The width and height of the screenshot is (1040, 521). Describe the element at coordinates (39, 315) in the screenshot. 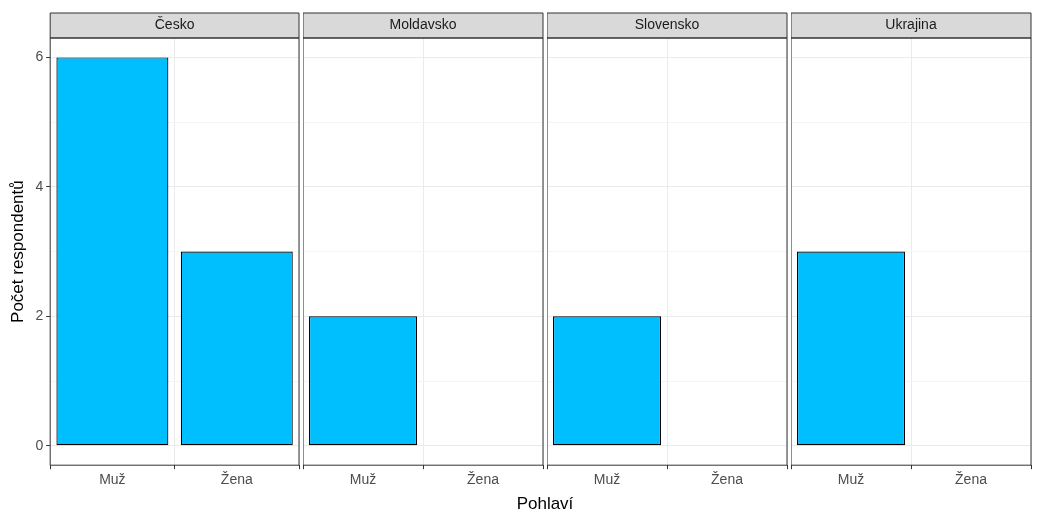

I see `y-tick-label: 2` at that location.